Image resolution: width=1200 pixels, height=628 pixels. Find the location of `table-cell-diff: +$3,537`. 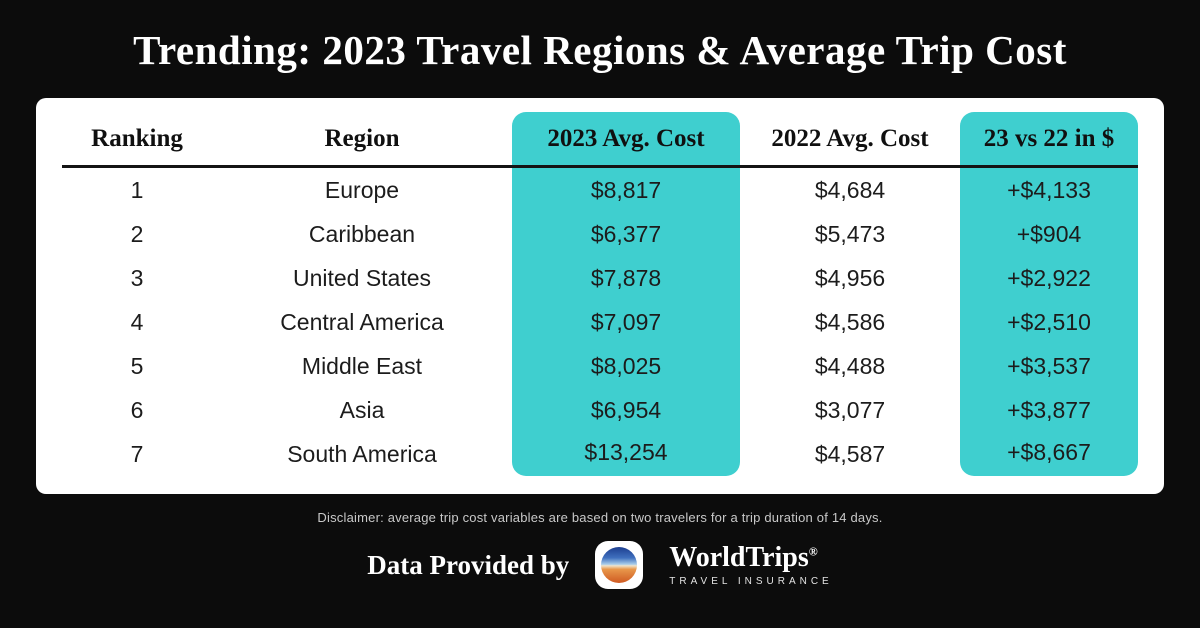

table-cell-diff: +$3,537 is located at coordinates (1049, 366).